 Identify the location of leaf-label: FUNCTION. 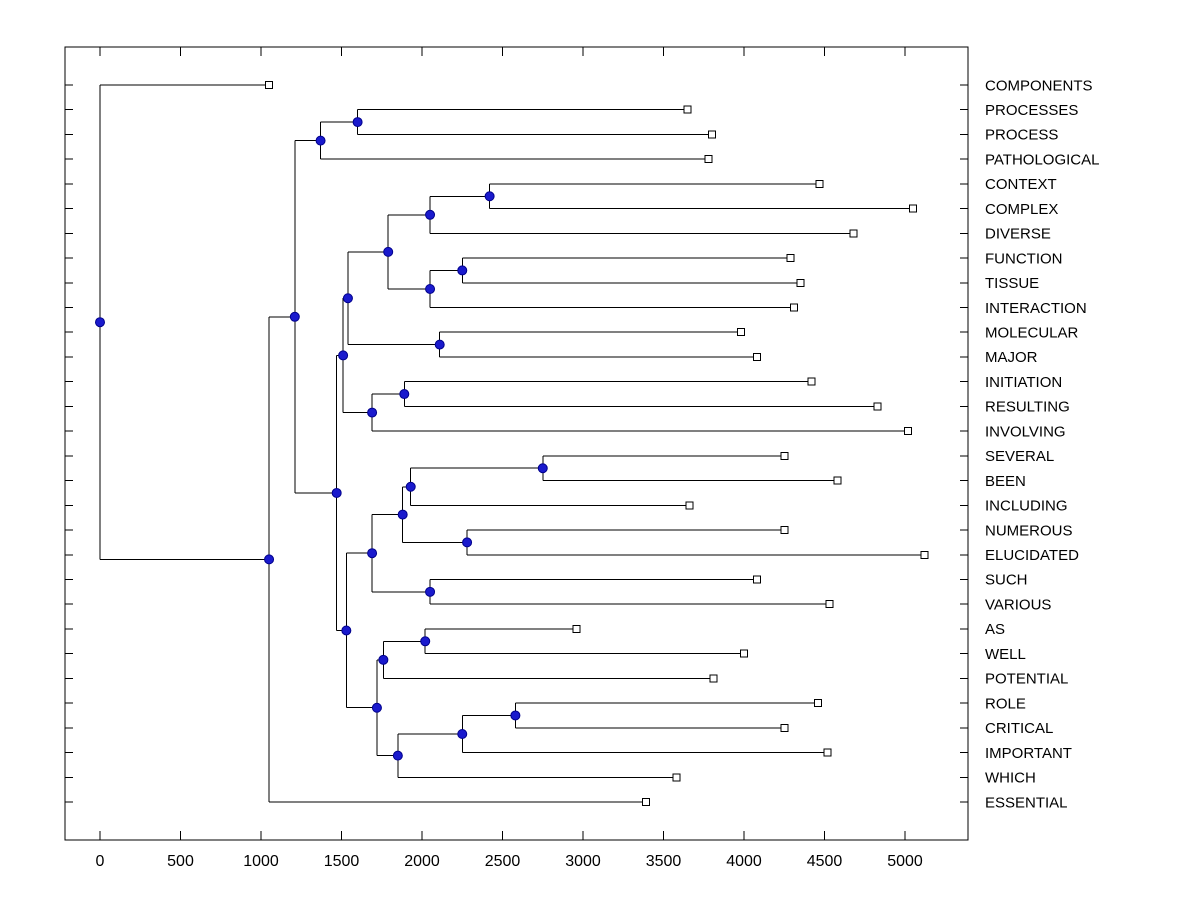
(1024, 258).